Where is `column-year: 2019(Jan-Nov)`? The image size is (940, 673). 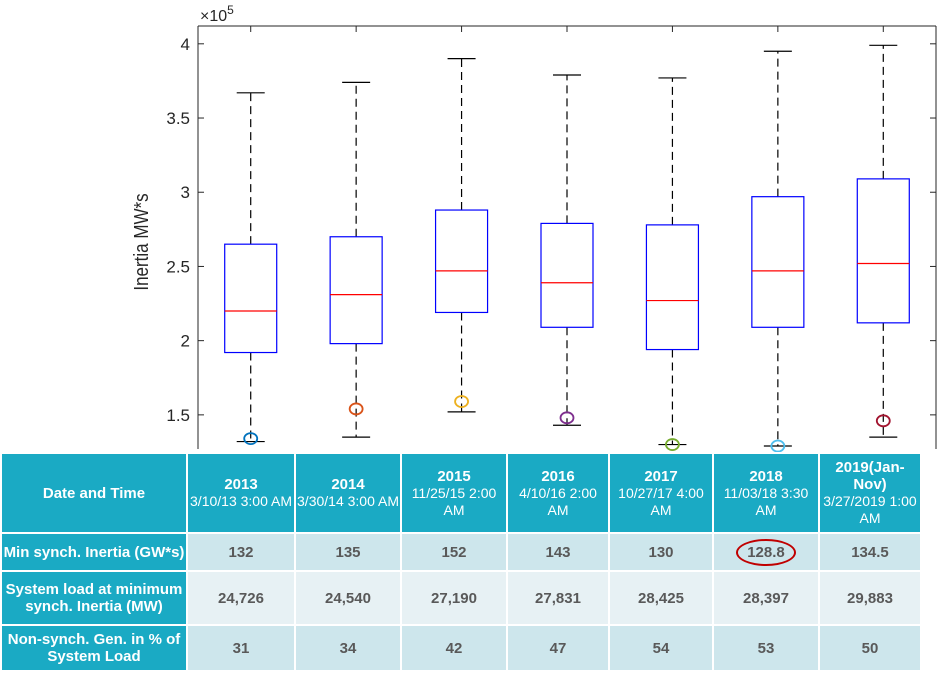
column-year: 2019(Jan-Nov) is located at coordinates (870, 476).